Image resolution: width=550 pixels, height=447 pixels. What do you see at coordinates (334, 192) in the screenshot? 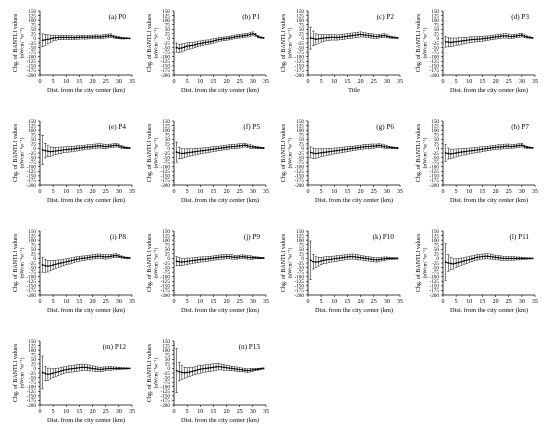
I see `x-tick-label: 10` at bounding box center [334, 192].